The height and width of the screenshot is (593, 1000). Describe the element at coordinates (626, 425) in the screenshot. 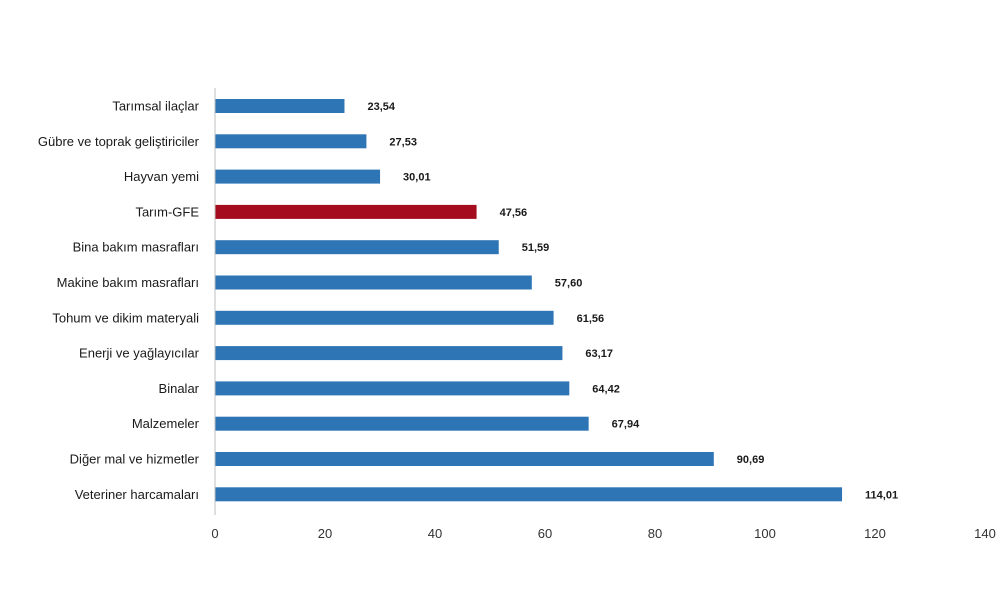

I see `data-label: 67,94` at that location.